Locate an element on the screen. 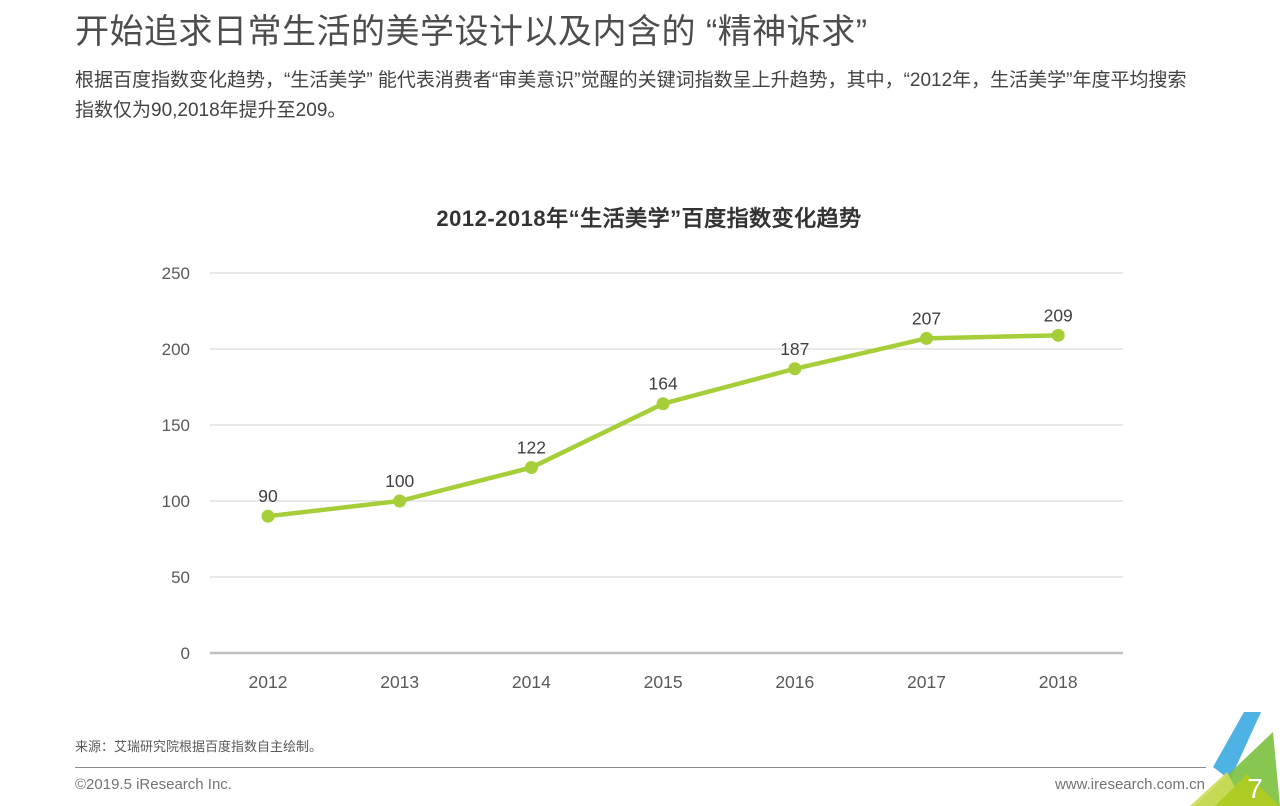  corner-triangle-lime-dark is located at coordinates (1247, 790).